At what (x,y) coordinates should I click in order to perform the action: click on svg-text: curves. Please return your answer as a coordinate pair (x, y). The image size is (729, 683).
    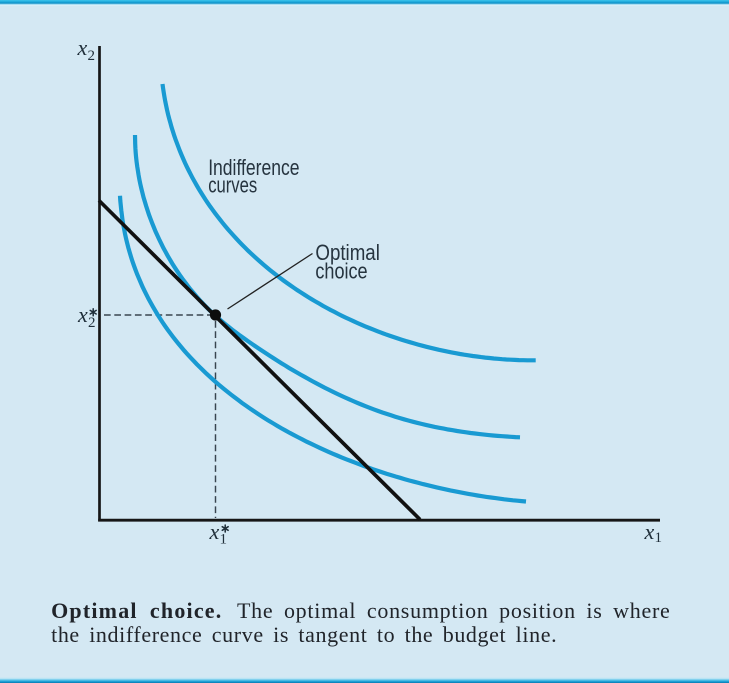
    Looking at the image, I should click on (232, 184).